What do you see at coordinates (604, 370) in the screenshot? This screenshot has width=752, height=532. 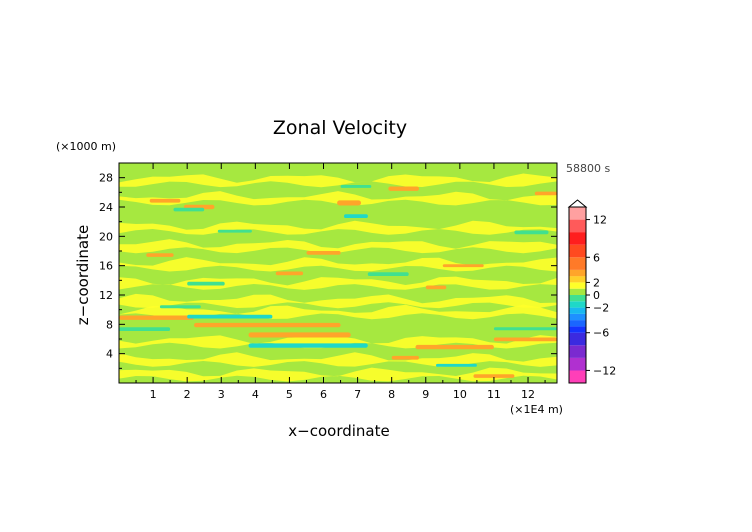 I see `colorbar-tick-label: −12` at bounding box center [604, 370].